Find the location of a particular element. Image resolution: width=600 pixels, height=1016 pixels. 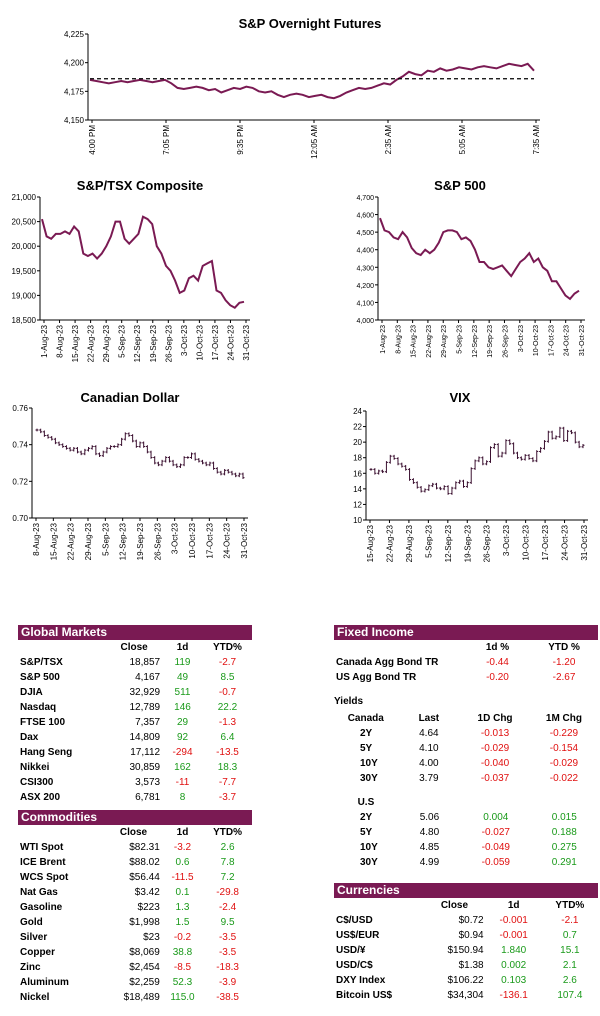

x-tick-label: 4:00 PM is located at coordinates (92, 140).